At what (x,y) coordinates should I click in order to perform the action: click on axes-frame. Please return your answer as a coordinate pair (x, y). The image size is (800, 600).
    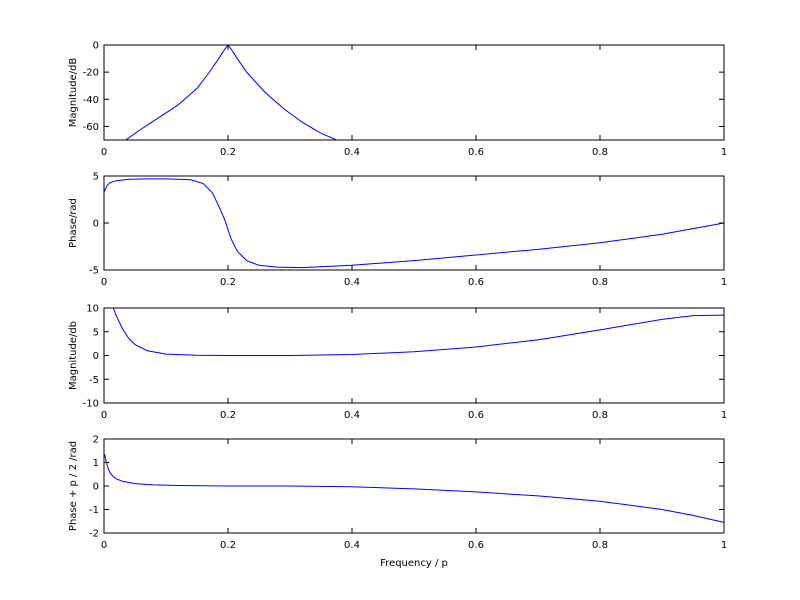
    Looking at the image, I should click on (414, 92).